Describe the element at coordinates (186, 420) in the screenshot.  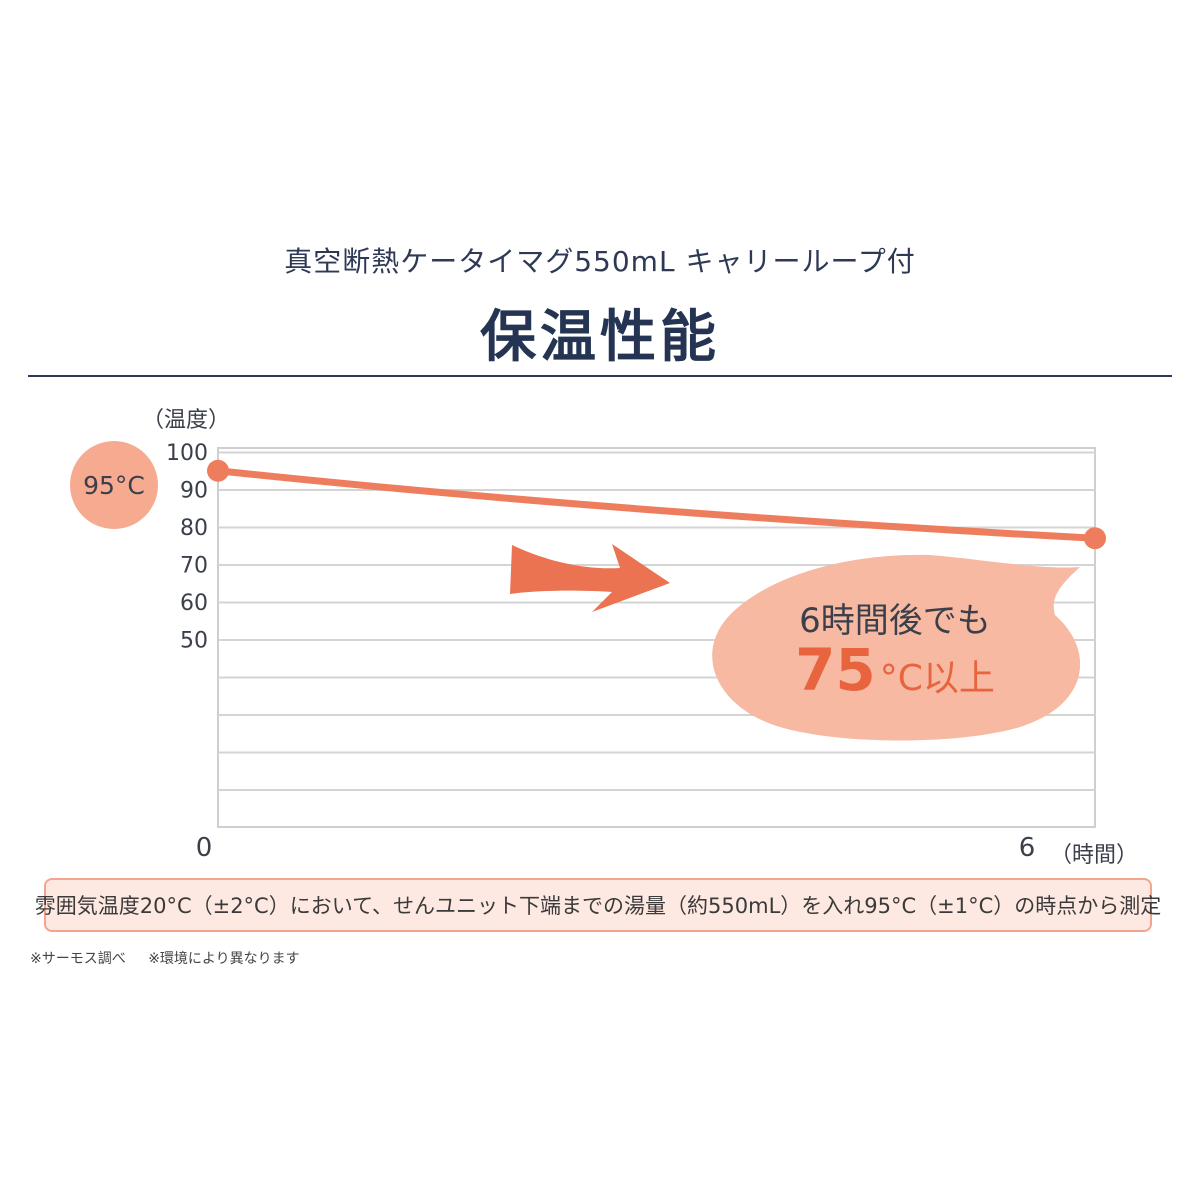
I see `y-axis-label: （温度）` at that location.